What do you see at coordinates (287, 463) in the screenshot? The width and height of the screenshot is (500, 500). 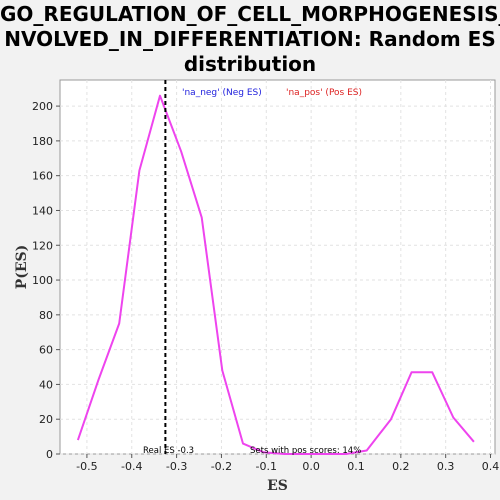 I see `x-axis-ticks: -0.5 -0.4 -0.3 -0.2 -0.1 0.0 0.1 0.2 0.3 0.4` at bounding box center [287, 463].